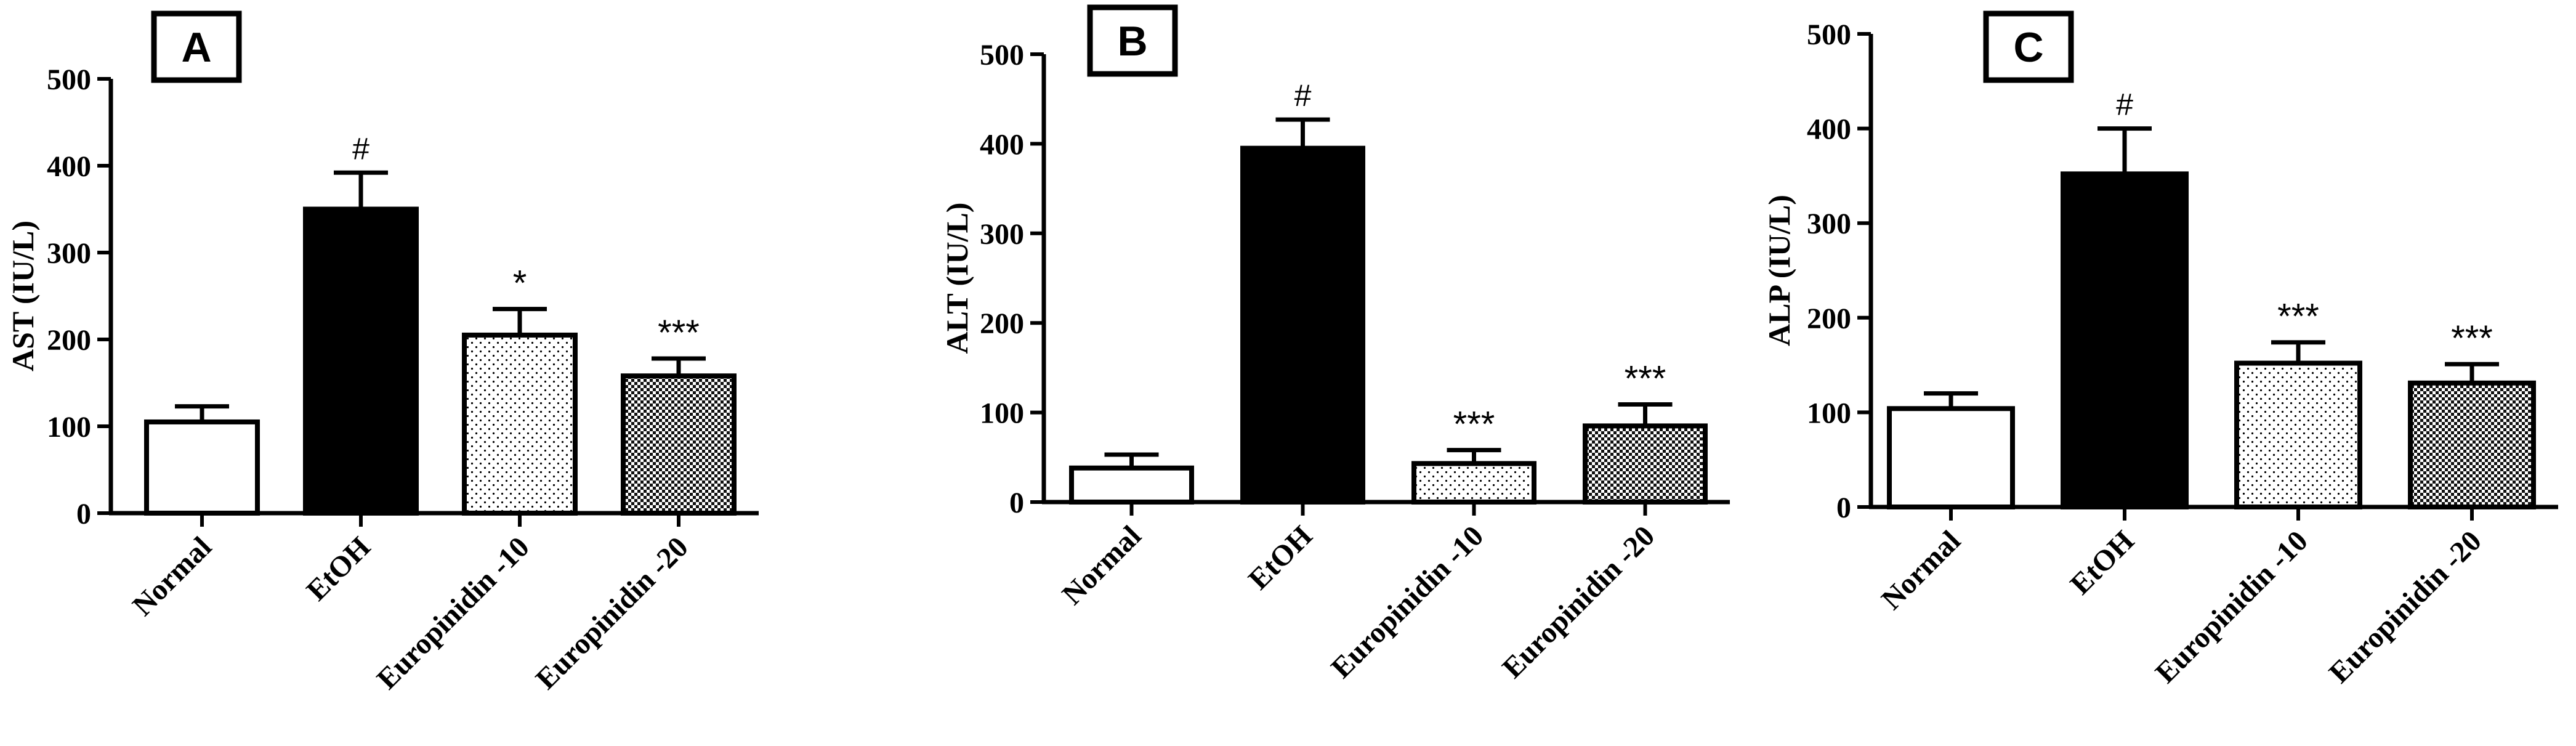  I want to click on significance-marker: *, so click(520, 284).